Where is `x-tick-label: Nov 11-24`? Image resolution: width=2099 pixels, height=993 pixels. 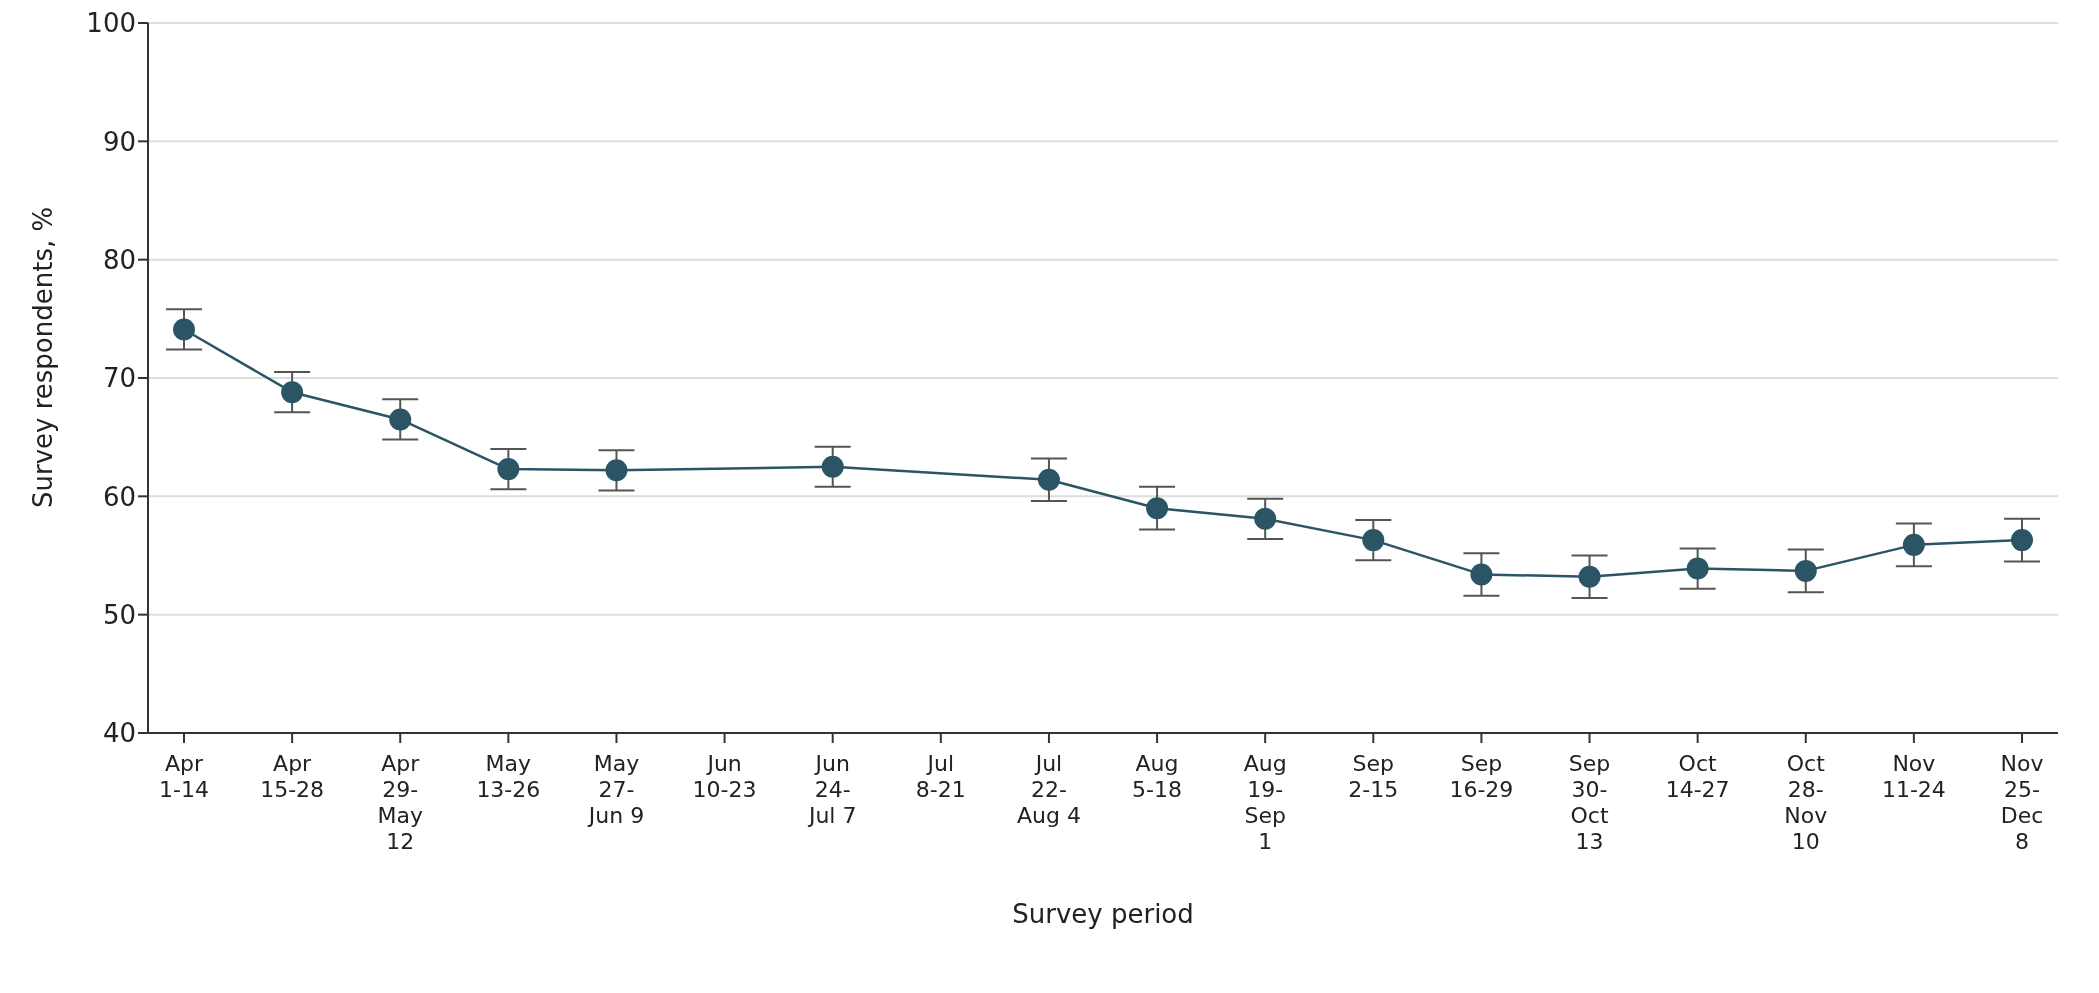 x-tick-label: Nov 11-24 is located at coordinates (1913, 776).